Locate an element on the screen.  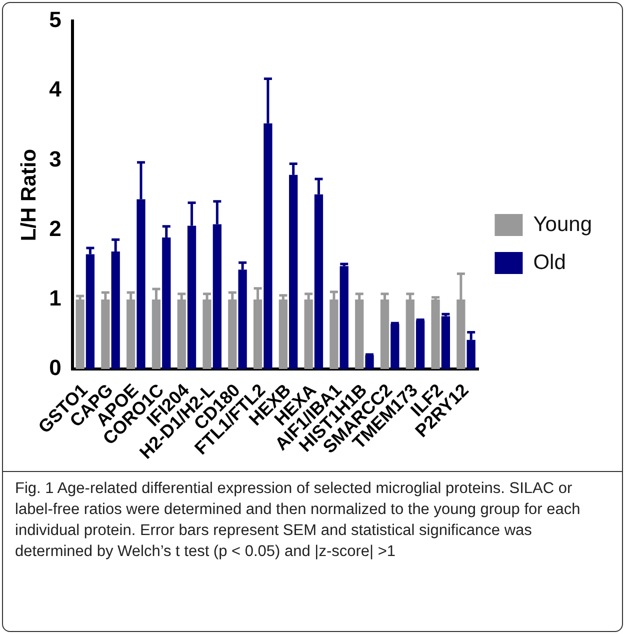
legend-label: Young is located at coordinates (562, 224).